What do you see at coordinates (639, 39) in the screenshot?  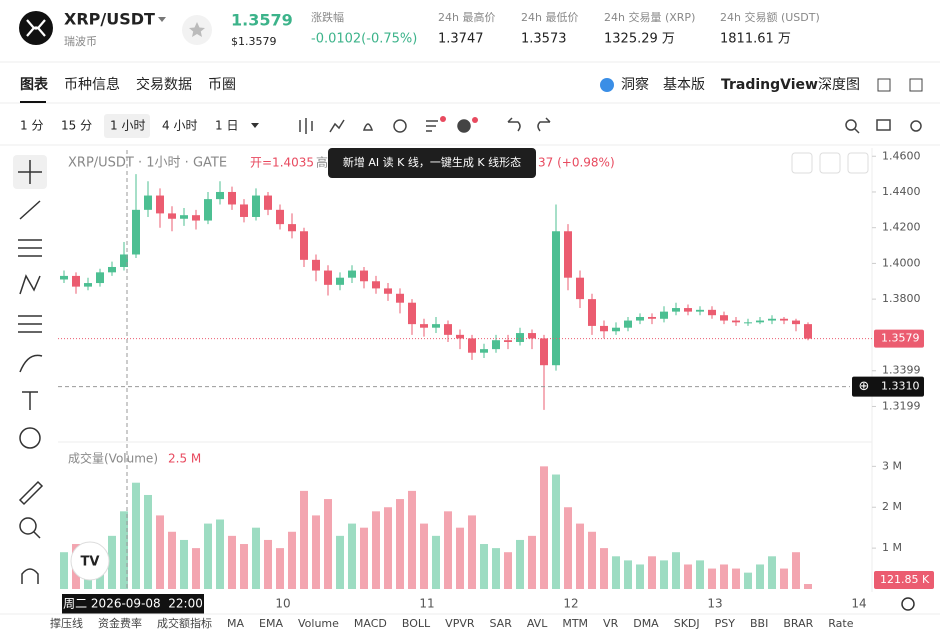 I see `stat-value: 1325.29 万` at bounding box center [639, 39].